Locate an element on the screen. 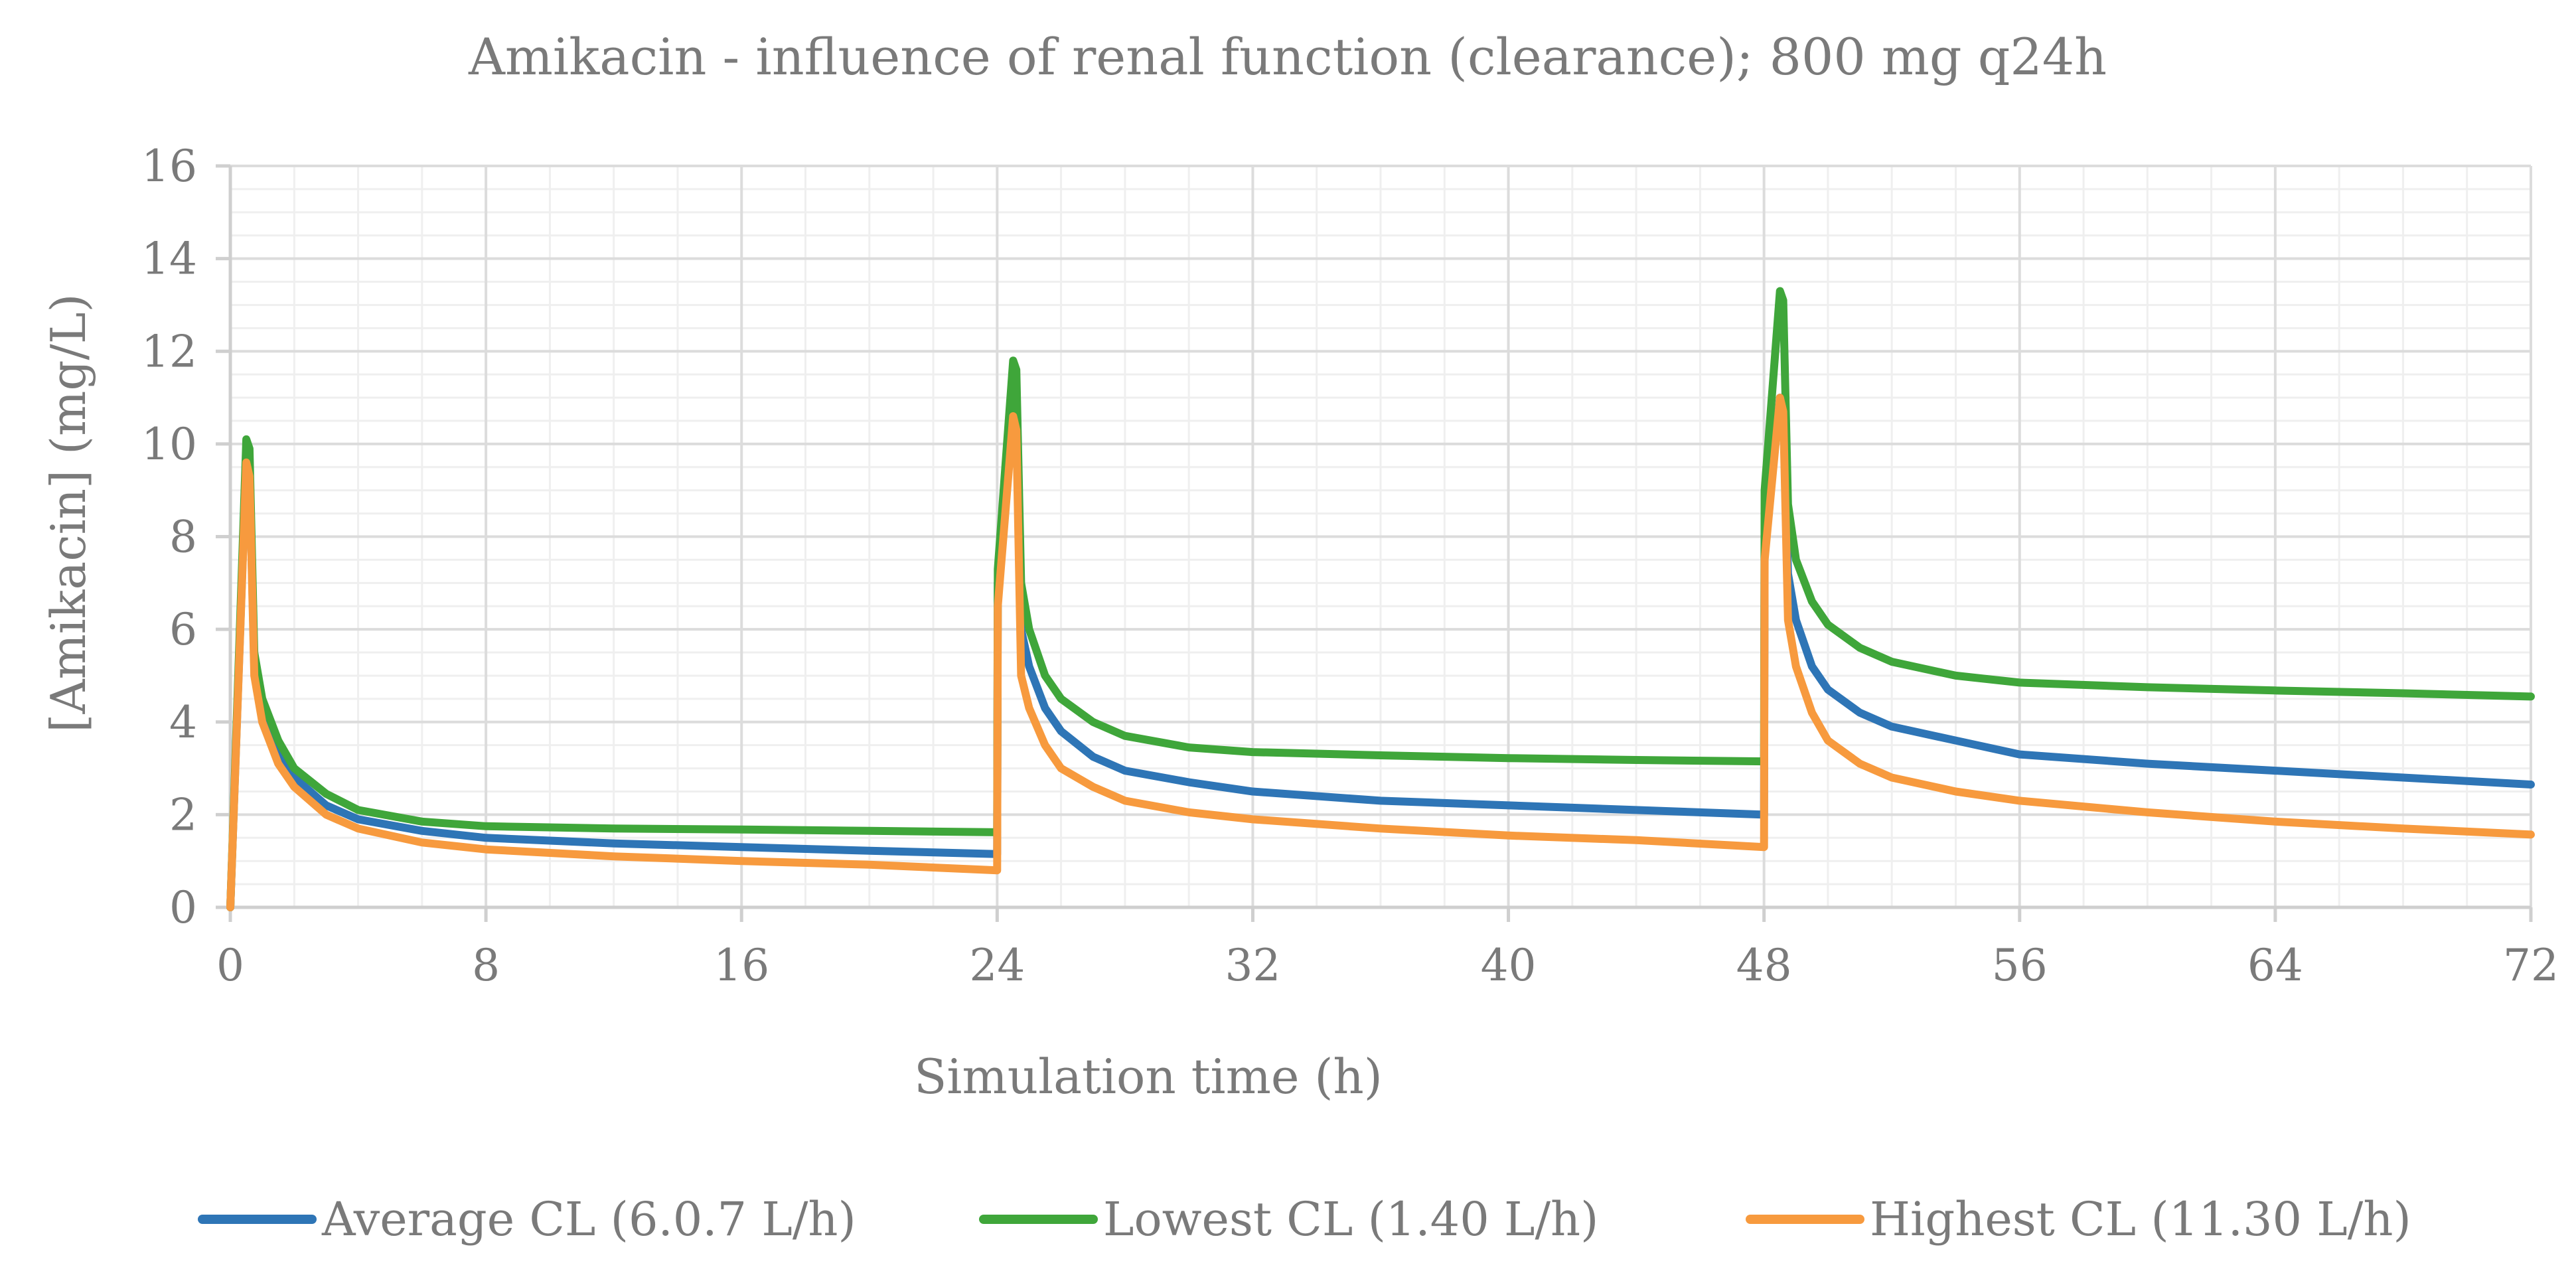 The image size is (2576, 1285). x-tick-label: 40 is located at coordinates (1509, 966).